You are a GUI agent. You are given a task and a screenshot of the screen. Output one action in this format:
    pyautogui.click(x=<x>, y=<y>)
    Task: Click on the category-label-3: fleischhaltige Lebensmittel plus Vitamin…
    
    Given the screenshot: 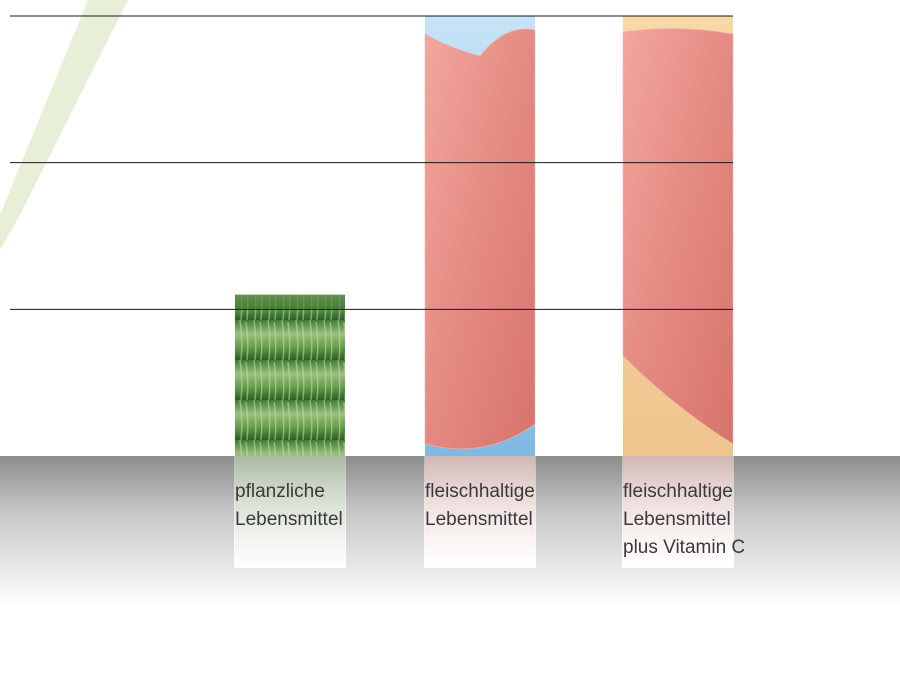 What is the action you would take?
    pyautogui.click(x=684, y=519)
    